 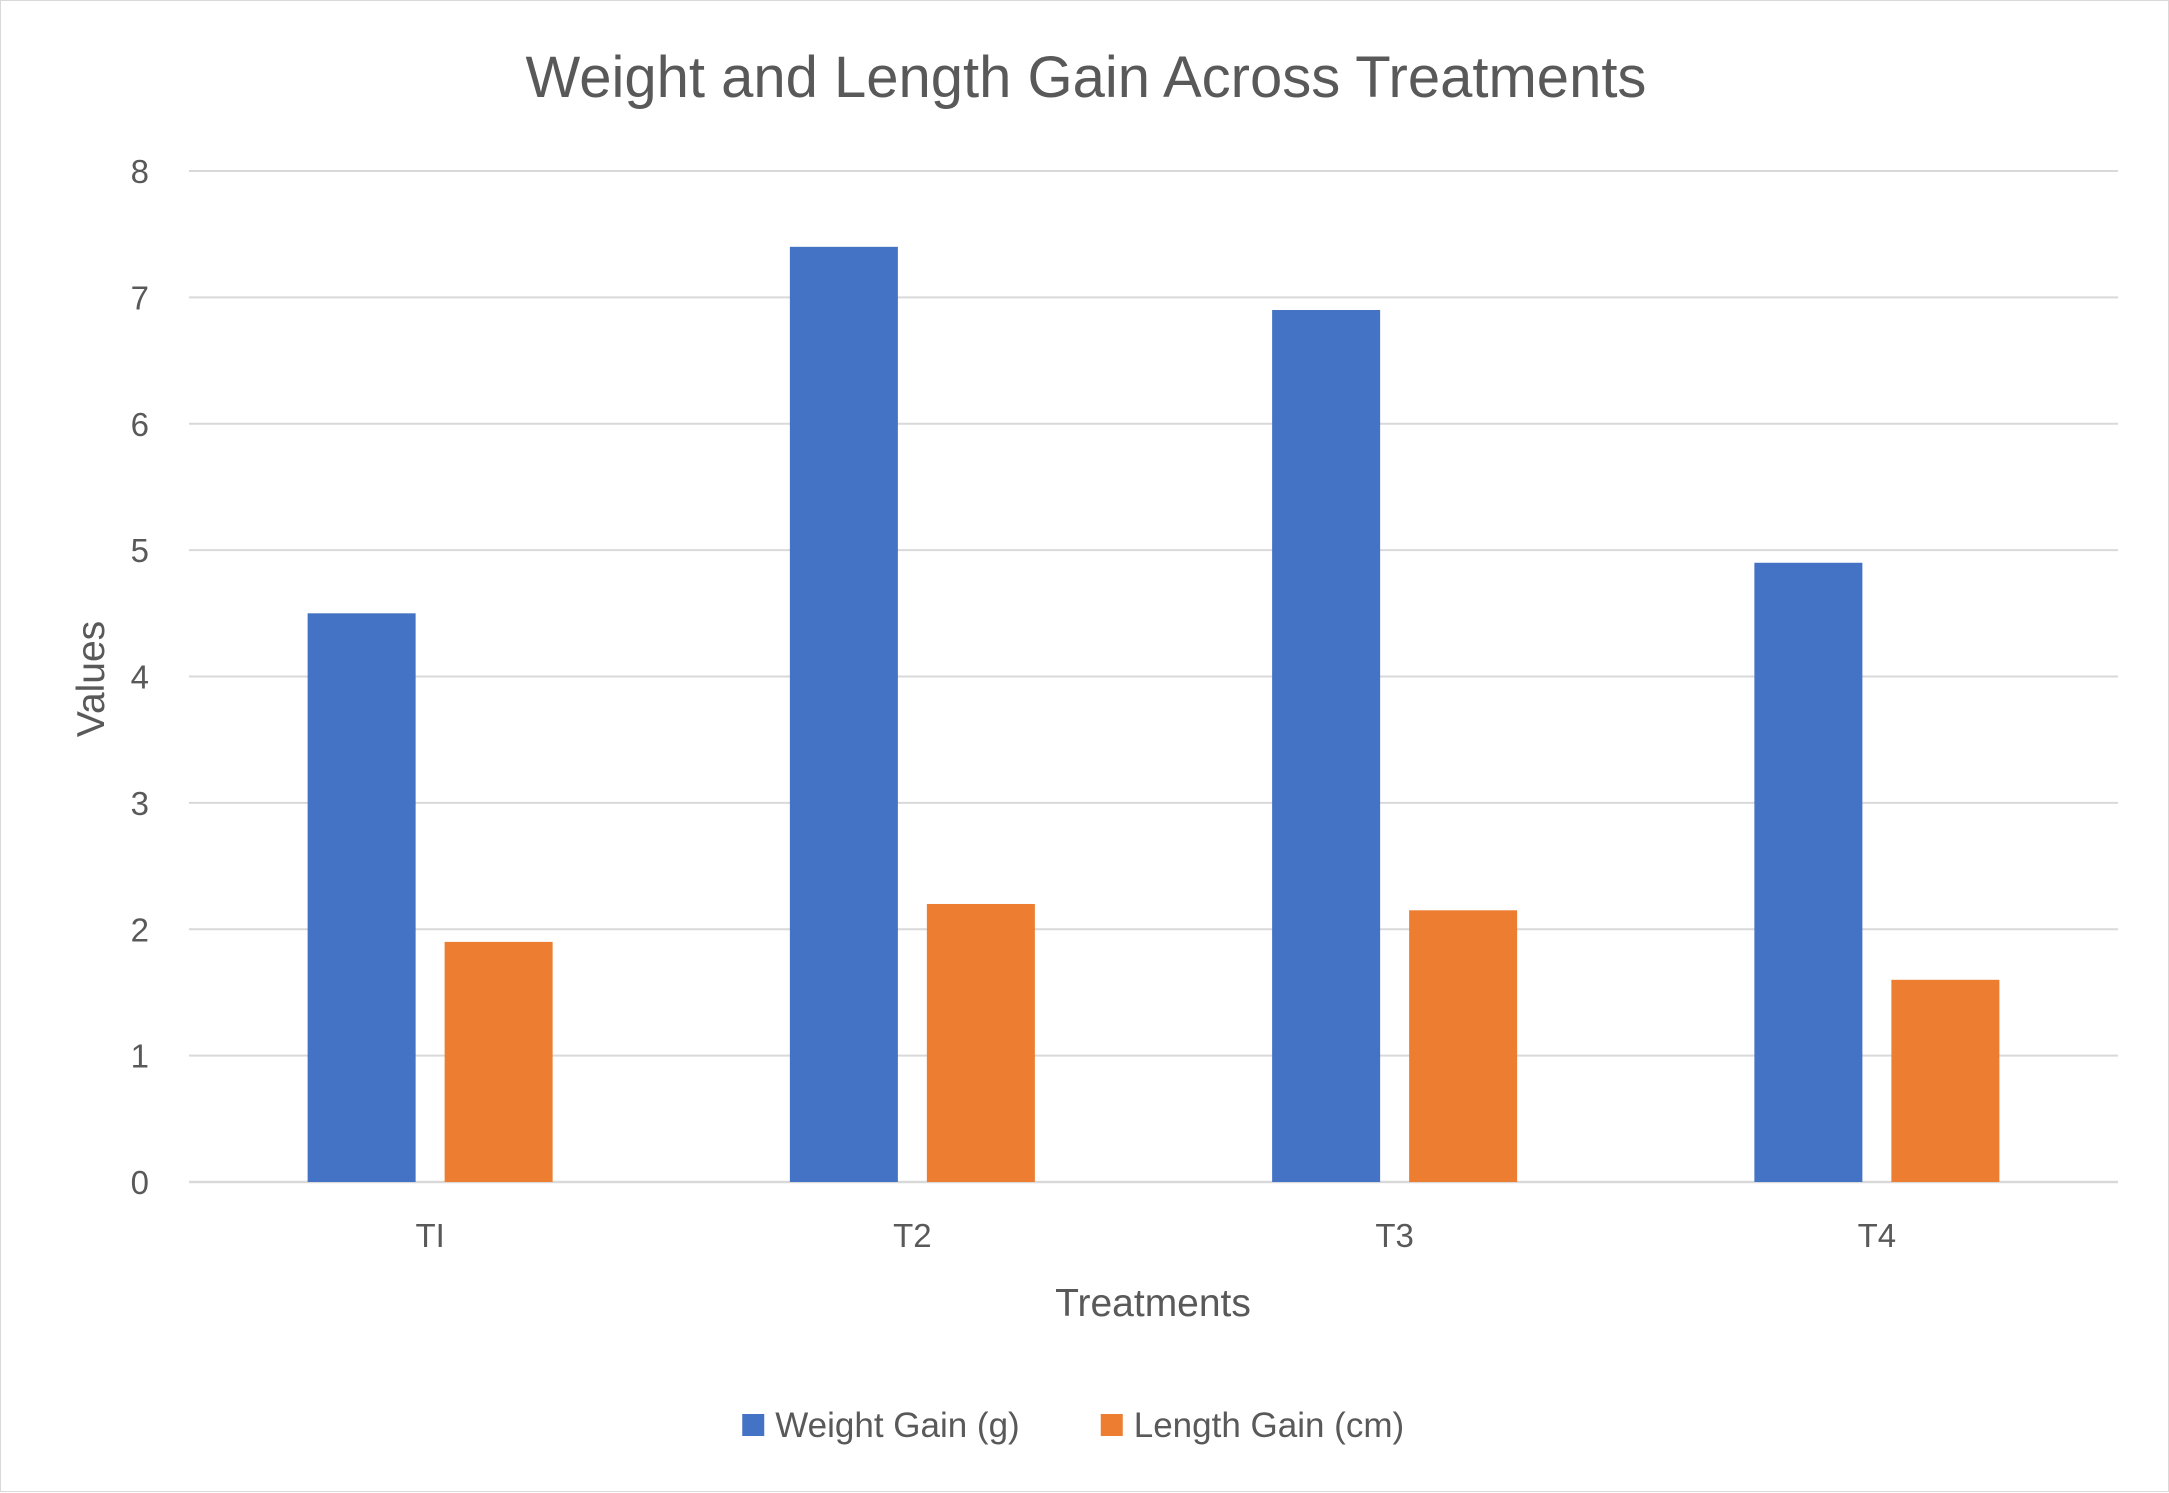 What do you see at coordinates (1394, 1235) in the screenshot?
I see `x-tick-t3: T3` at bounding box center [1394, 1235].